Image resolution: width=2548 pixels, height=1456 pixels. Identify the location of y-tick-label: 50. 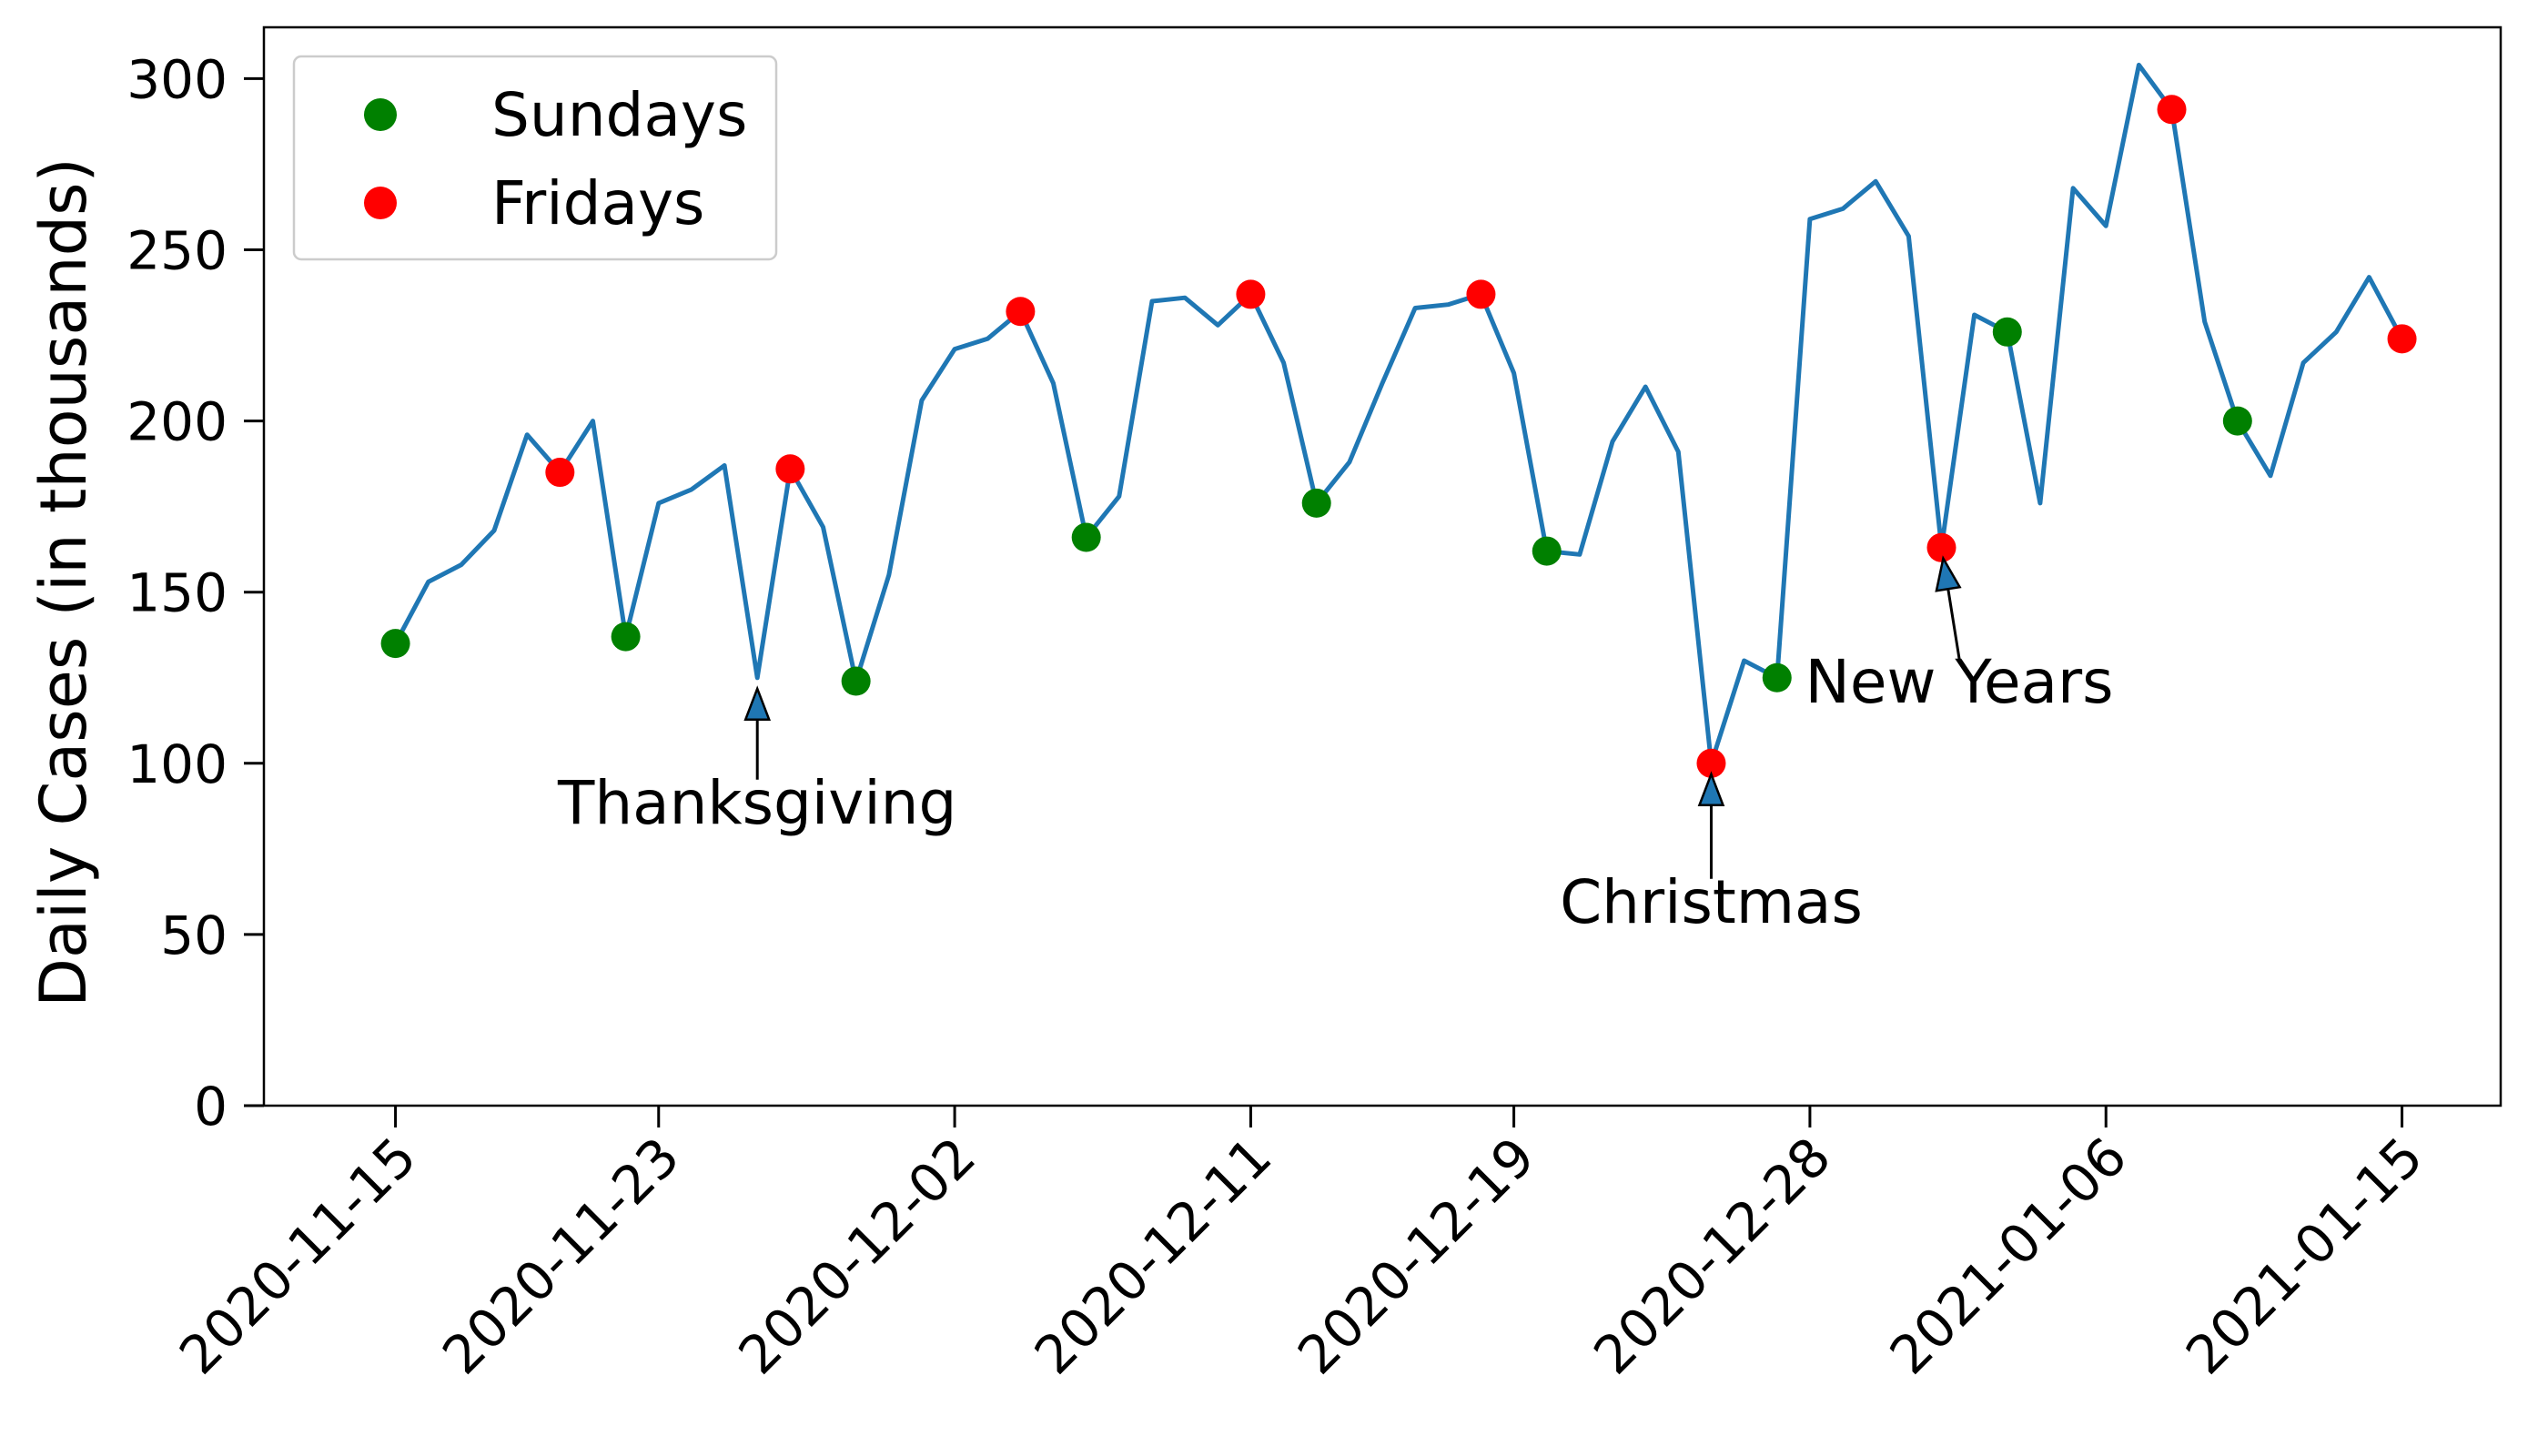
(194, 936).